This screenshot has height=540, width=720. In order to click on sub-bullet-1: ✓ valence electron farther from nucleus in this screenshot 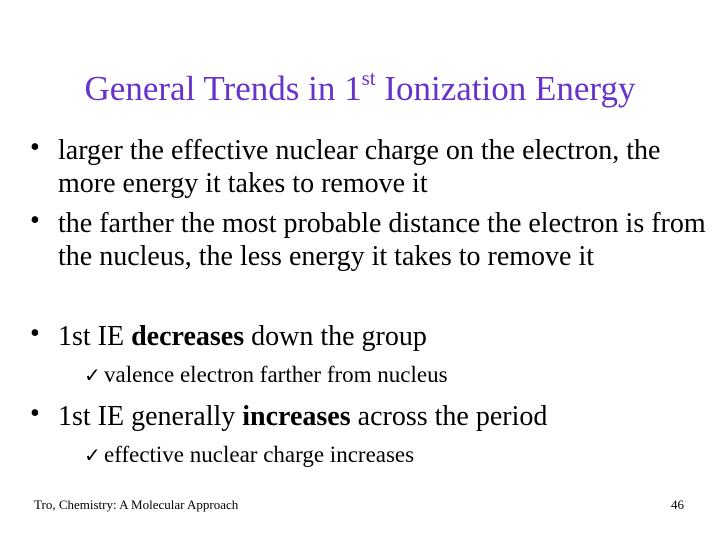, I will do `click(266, 375)`.